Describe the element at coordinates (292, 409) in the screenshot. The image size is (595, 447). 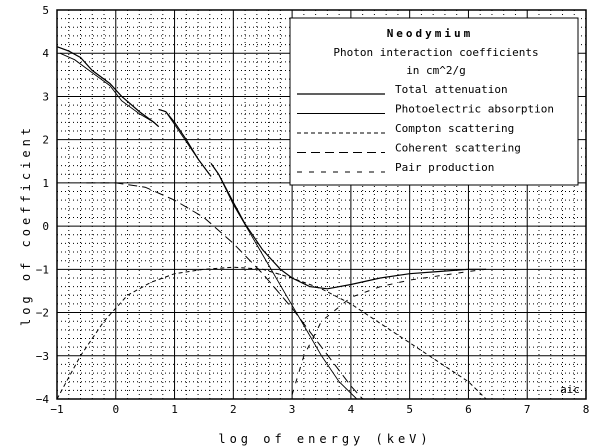
I see `x-tick-label: 3` at that location.